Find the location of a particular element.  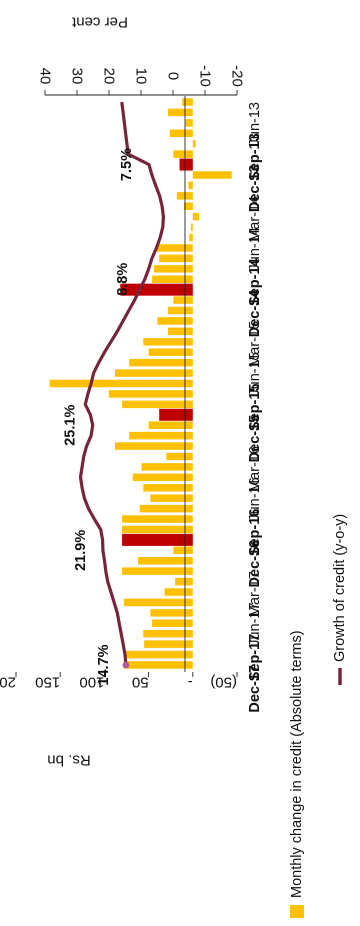

x-tick-label: Dec-15 is located at coordinates (255, 439).